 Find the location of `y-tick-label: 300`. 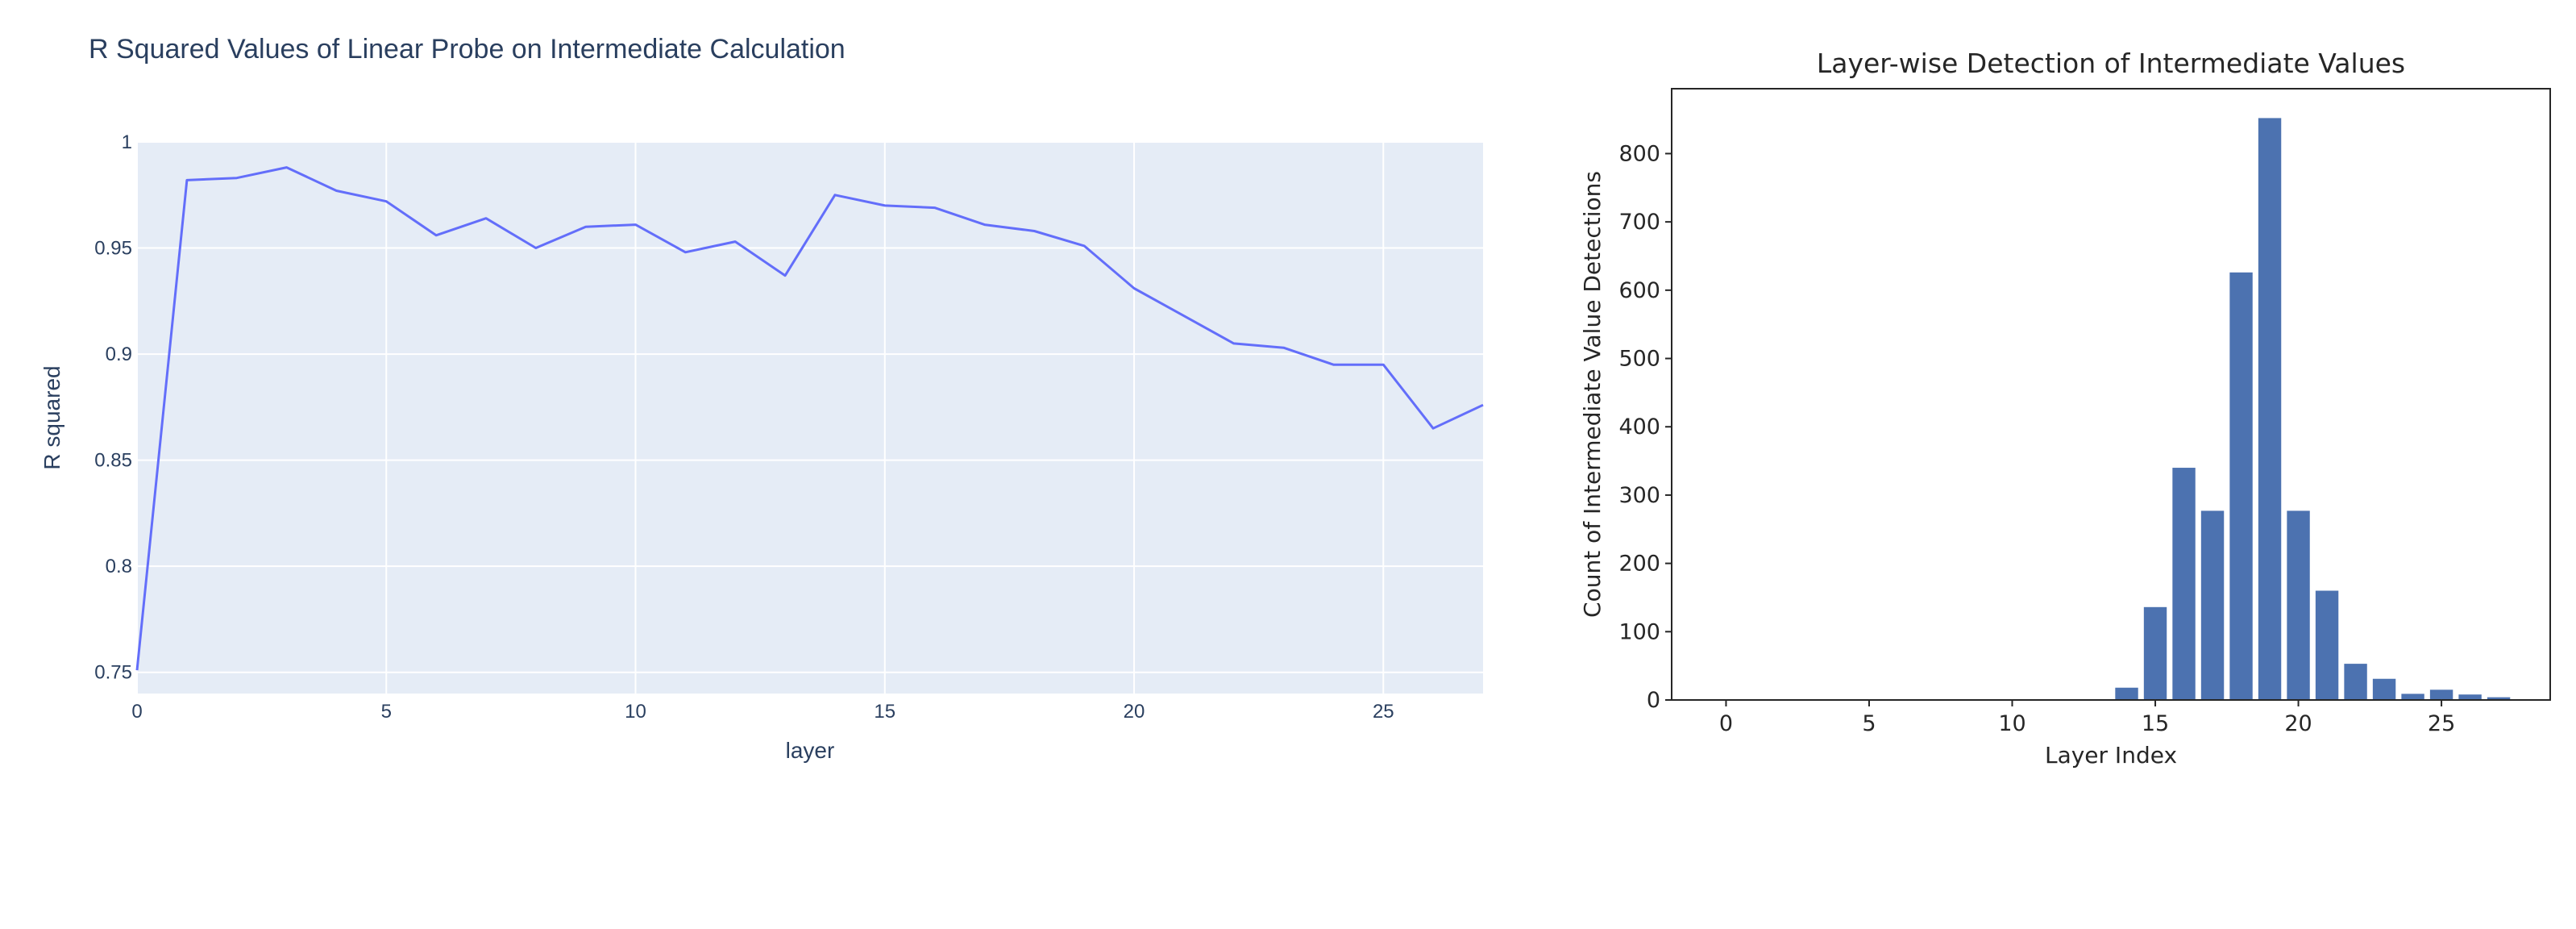

y-tick-label: 300 is located at coordinates (1639, 496).